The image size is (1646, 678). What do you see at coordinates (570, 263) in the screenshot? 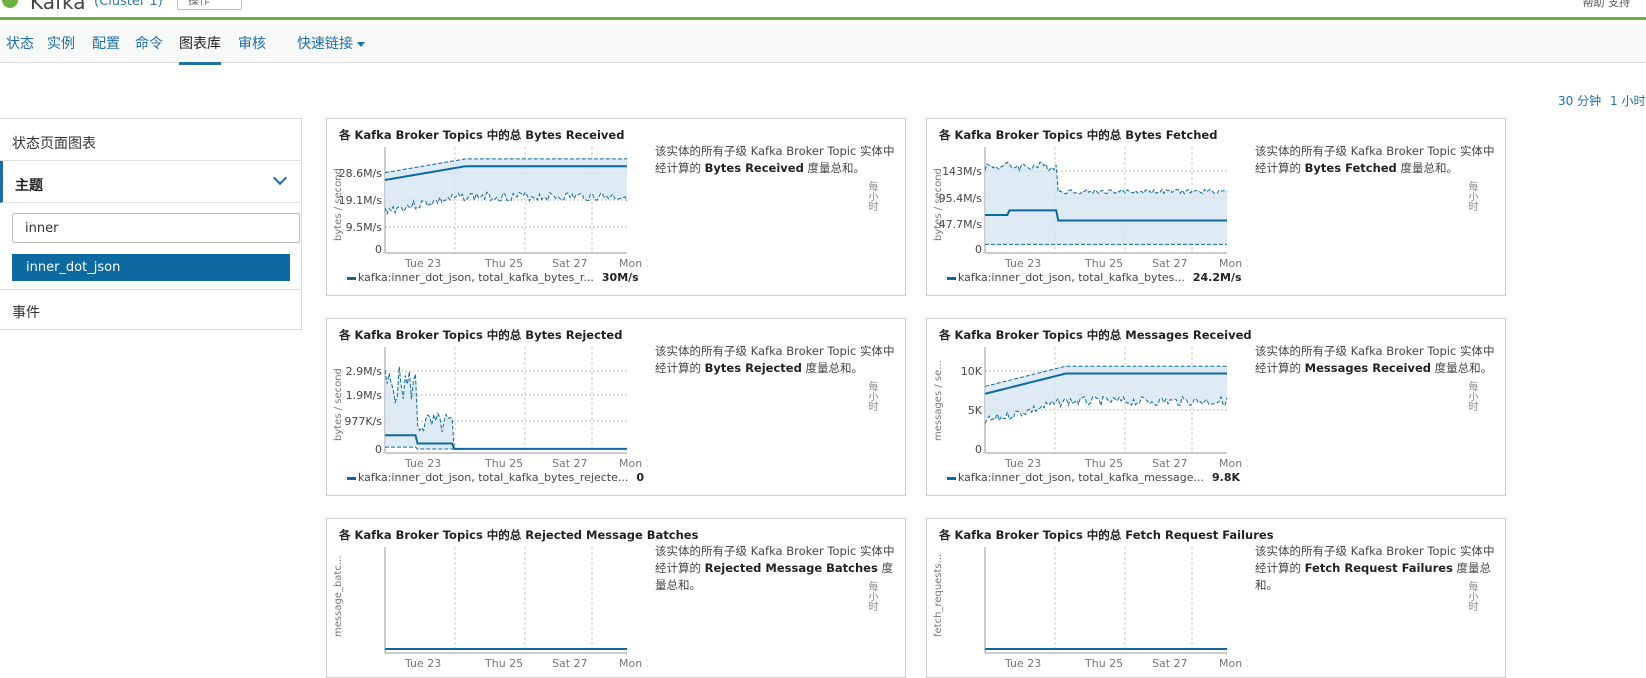
I see `x-tick-label: Sat 27` at bounding box center [570, 263].